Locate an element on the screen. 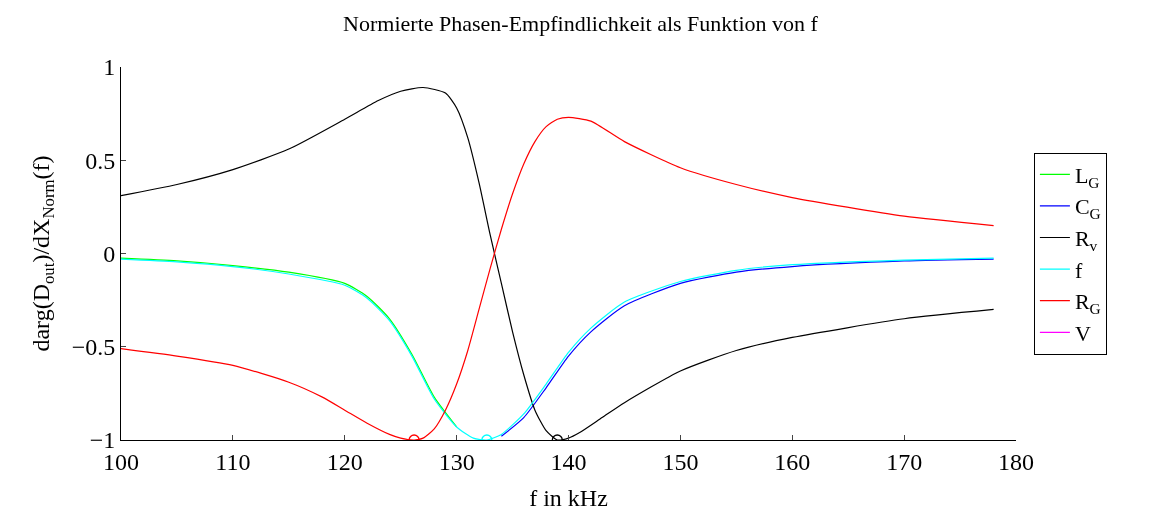 This screenshot has height=520, width=1161. x-tick-label: 130 is located at coordinates (456, 461).